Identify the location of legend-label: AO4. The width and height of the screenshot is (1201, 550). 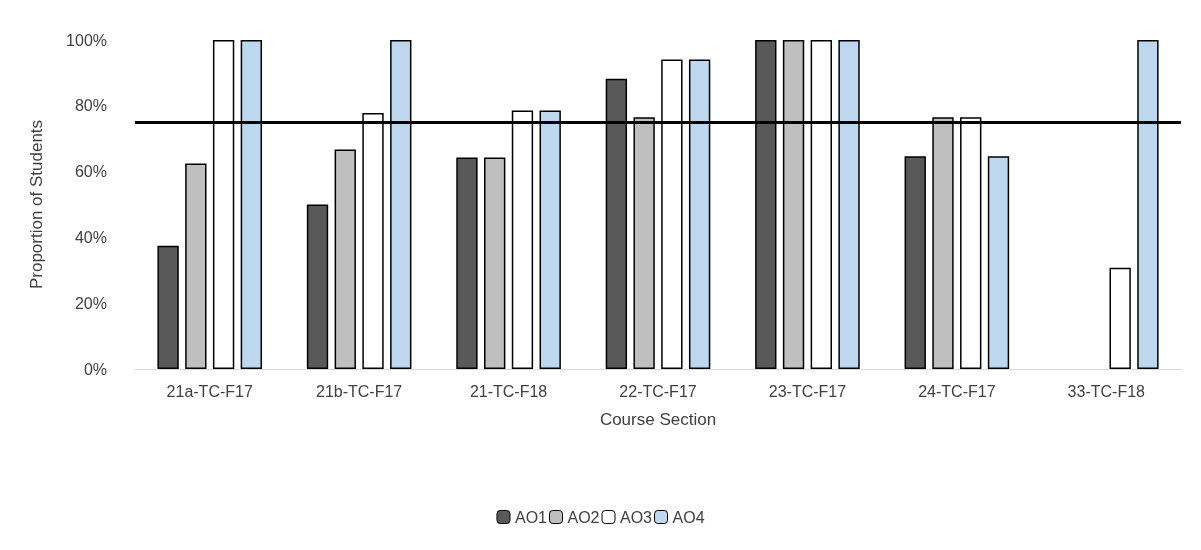
(688, 517).